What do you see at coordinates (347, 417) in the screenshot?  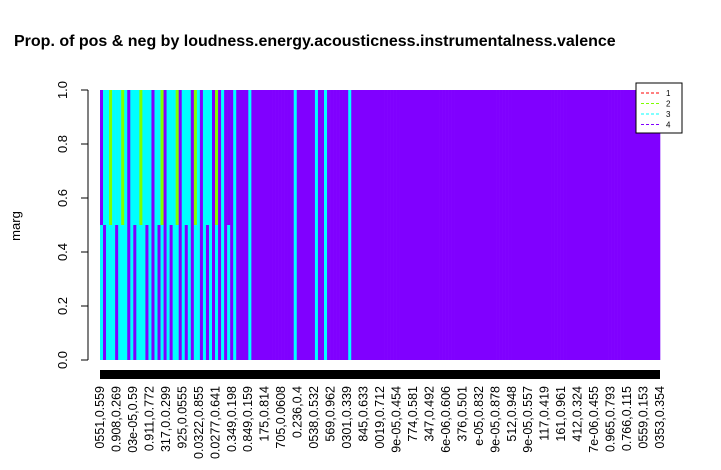 I see `x-tick-label: 0301,0.339` at bounding box center [347, 417].